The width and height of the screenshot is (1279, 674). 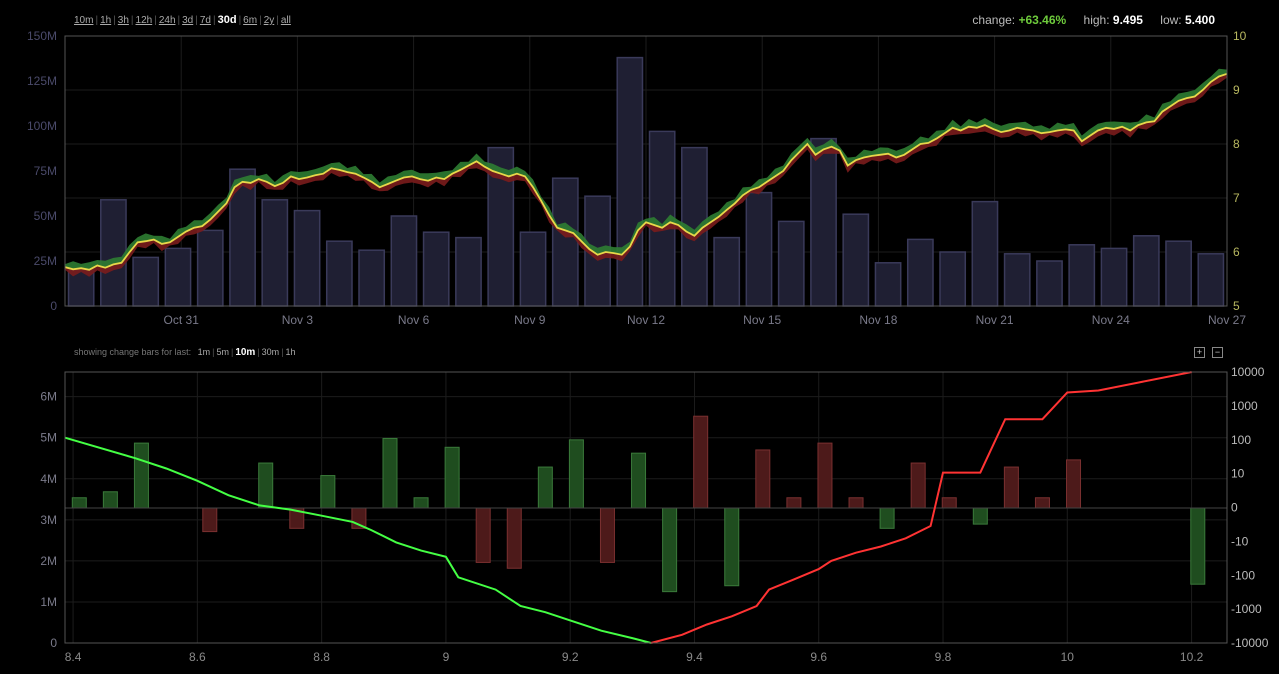 What do you see at coordinates (321, 657) in the screenshot?
I see `depth-x-tick-label: 8.8` at bounding box center [321, 657].